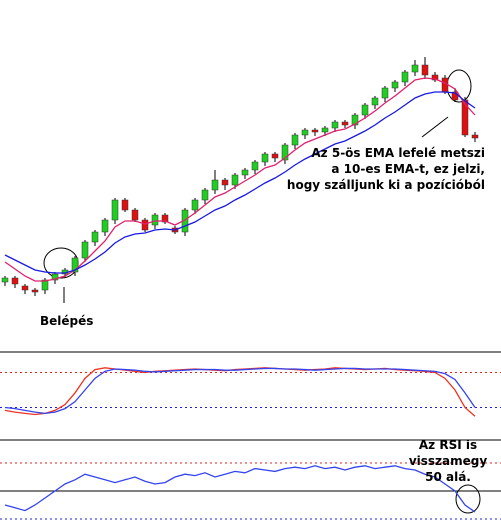 Image resolution: width=501 pixels, height=528 pixels. Describe the element at coordinates (448, 445) in the screenshot. I see `annotation: Az RSI is` at that location.